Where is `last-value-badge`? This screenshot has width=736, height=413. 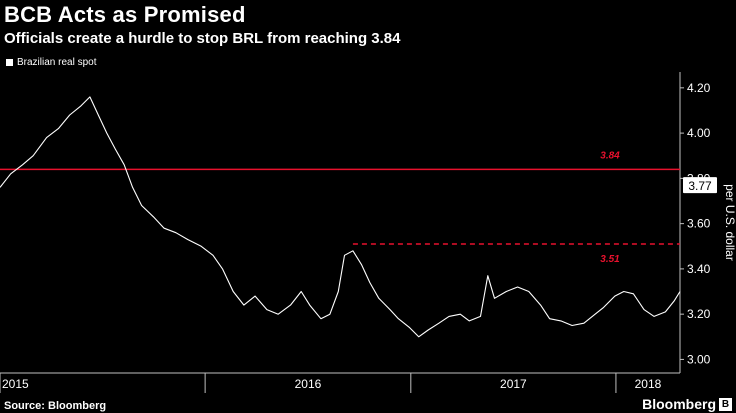 last-value-badge is located at coordinates (700, 185).